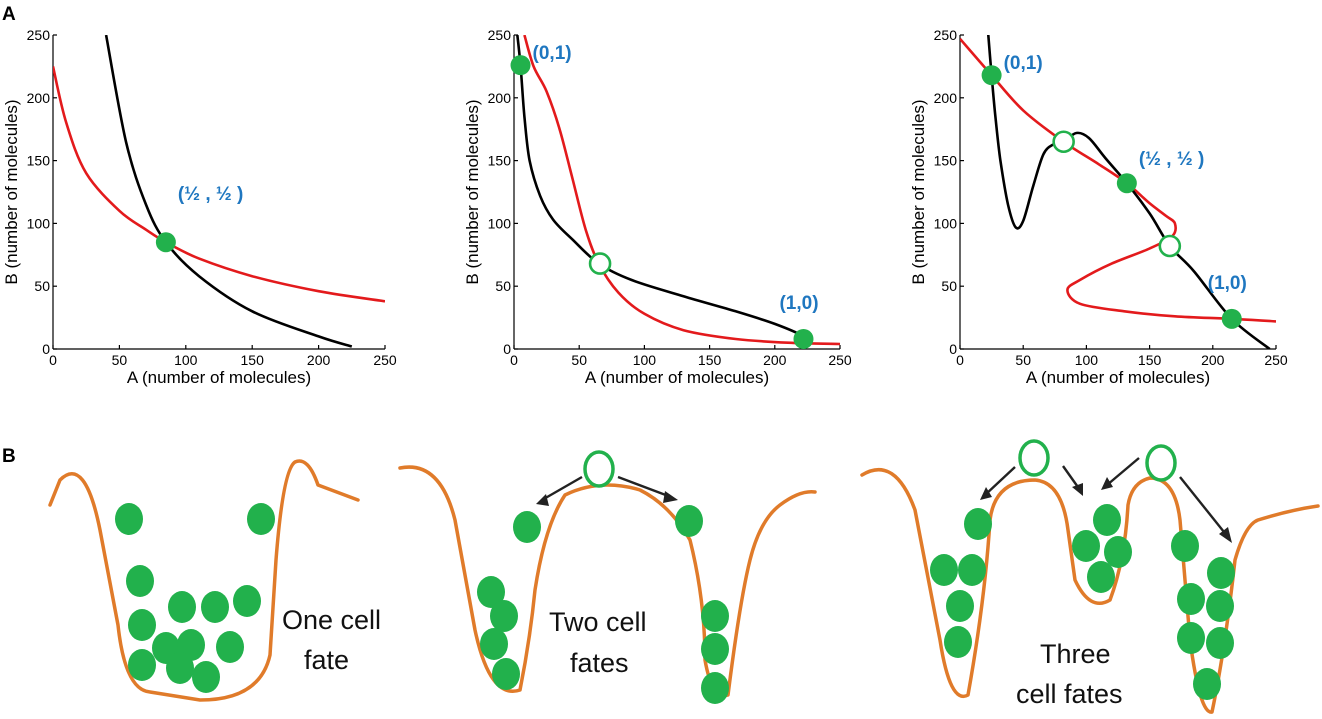 The width and height of the screenshot is (1322, 719). I want to click on y-tick-label: 150, so click(39, 161).